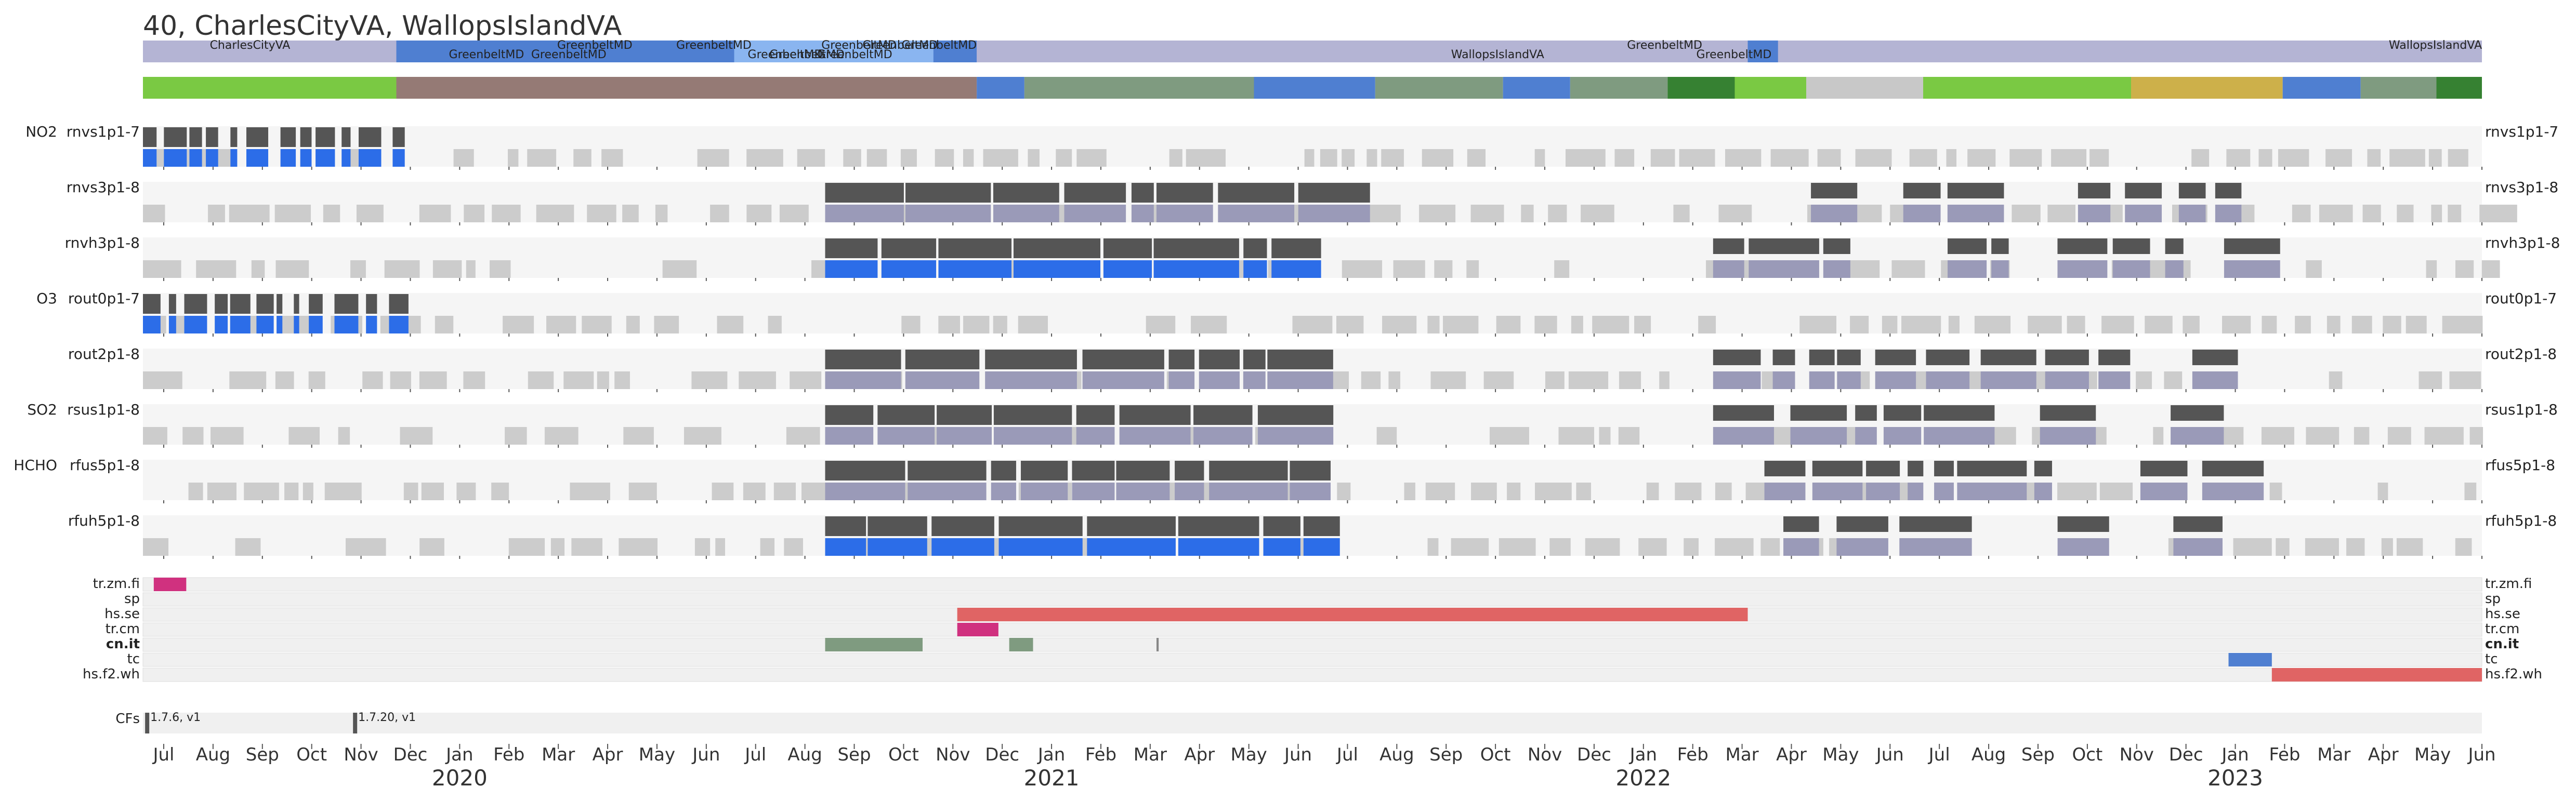  What do you see at coordinates (2493, 599) in the screenshot?
I see `flag-label-right: sp` at bounding box center [2493, 599].